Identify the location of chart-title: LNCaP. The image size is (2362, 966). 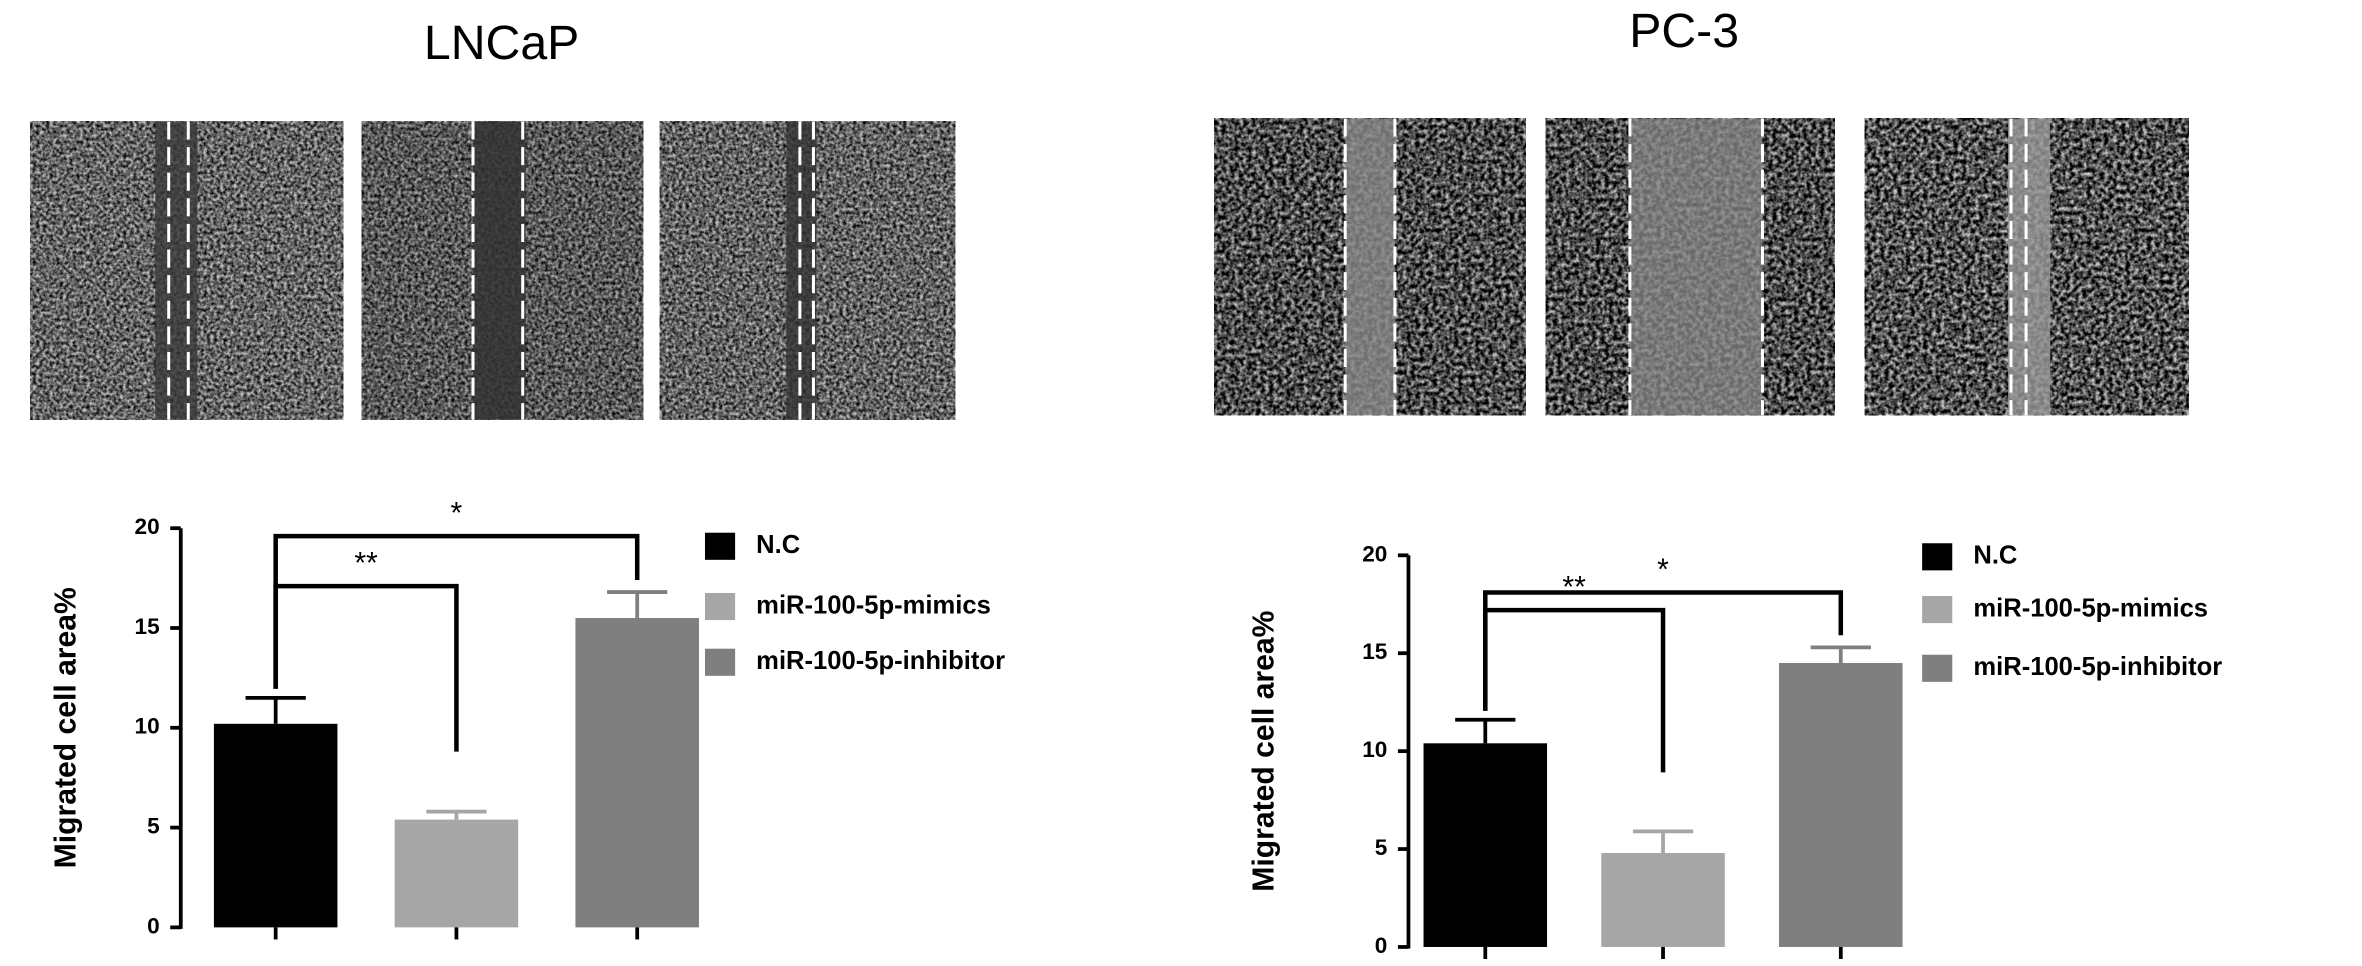
(501, 43).